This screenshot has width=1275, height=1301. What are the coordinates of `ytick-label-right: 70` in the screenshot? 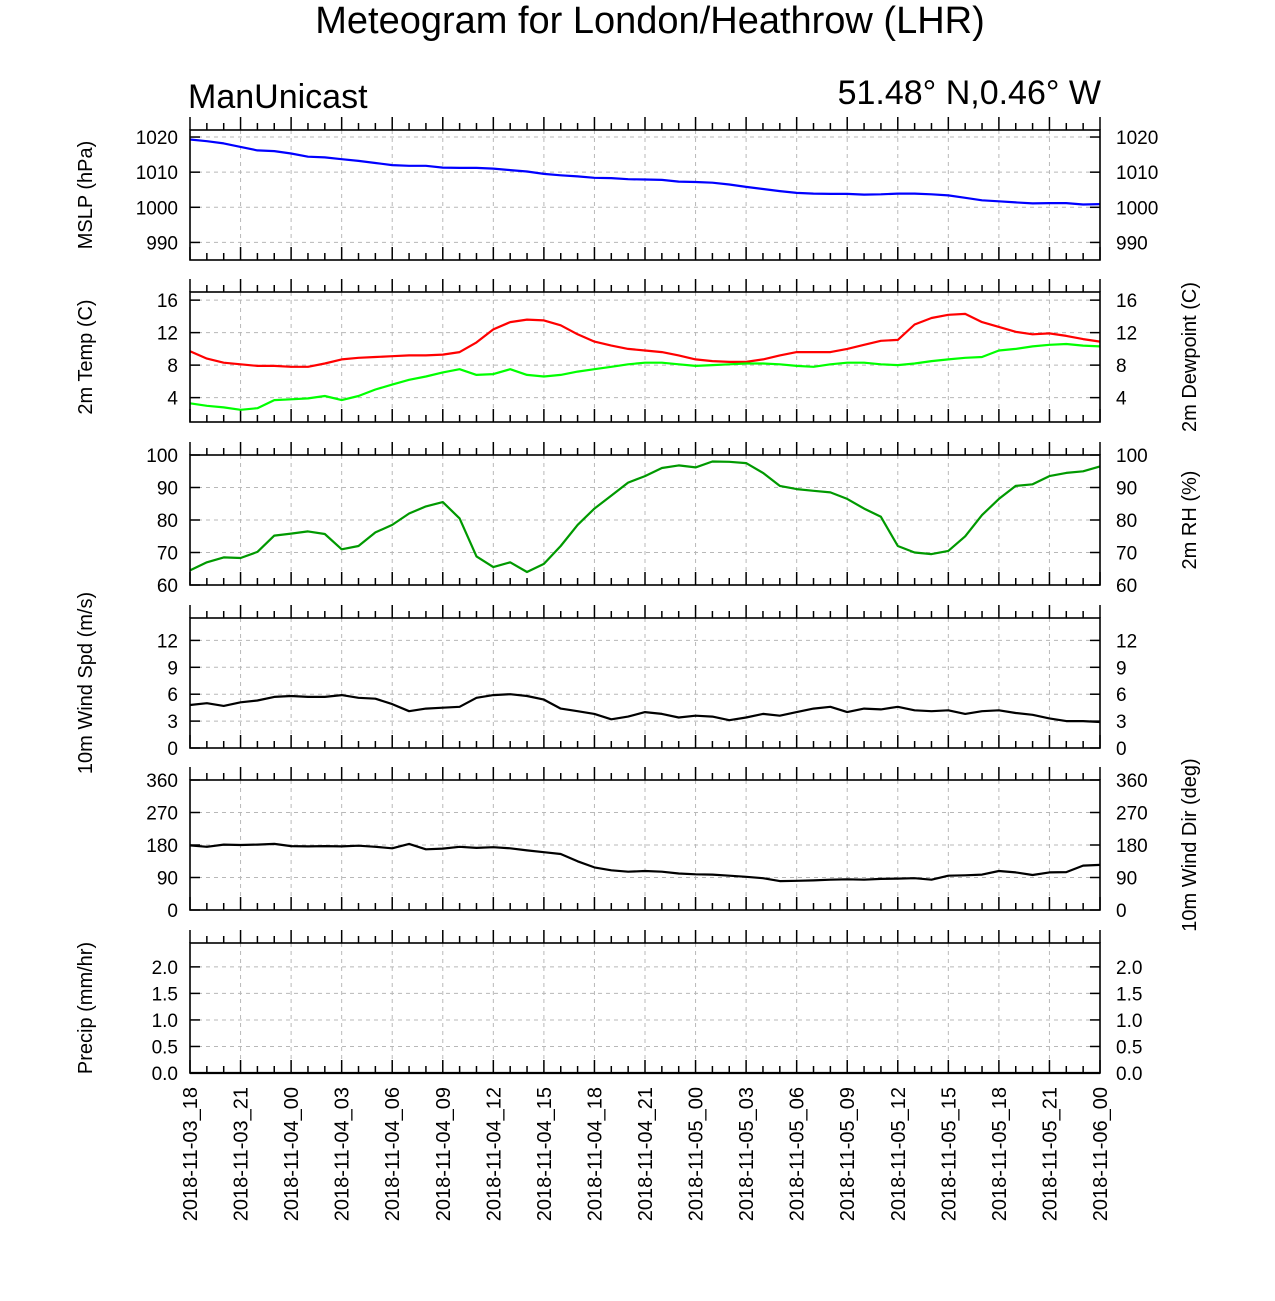 It's located at (1126, 554).